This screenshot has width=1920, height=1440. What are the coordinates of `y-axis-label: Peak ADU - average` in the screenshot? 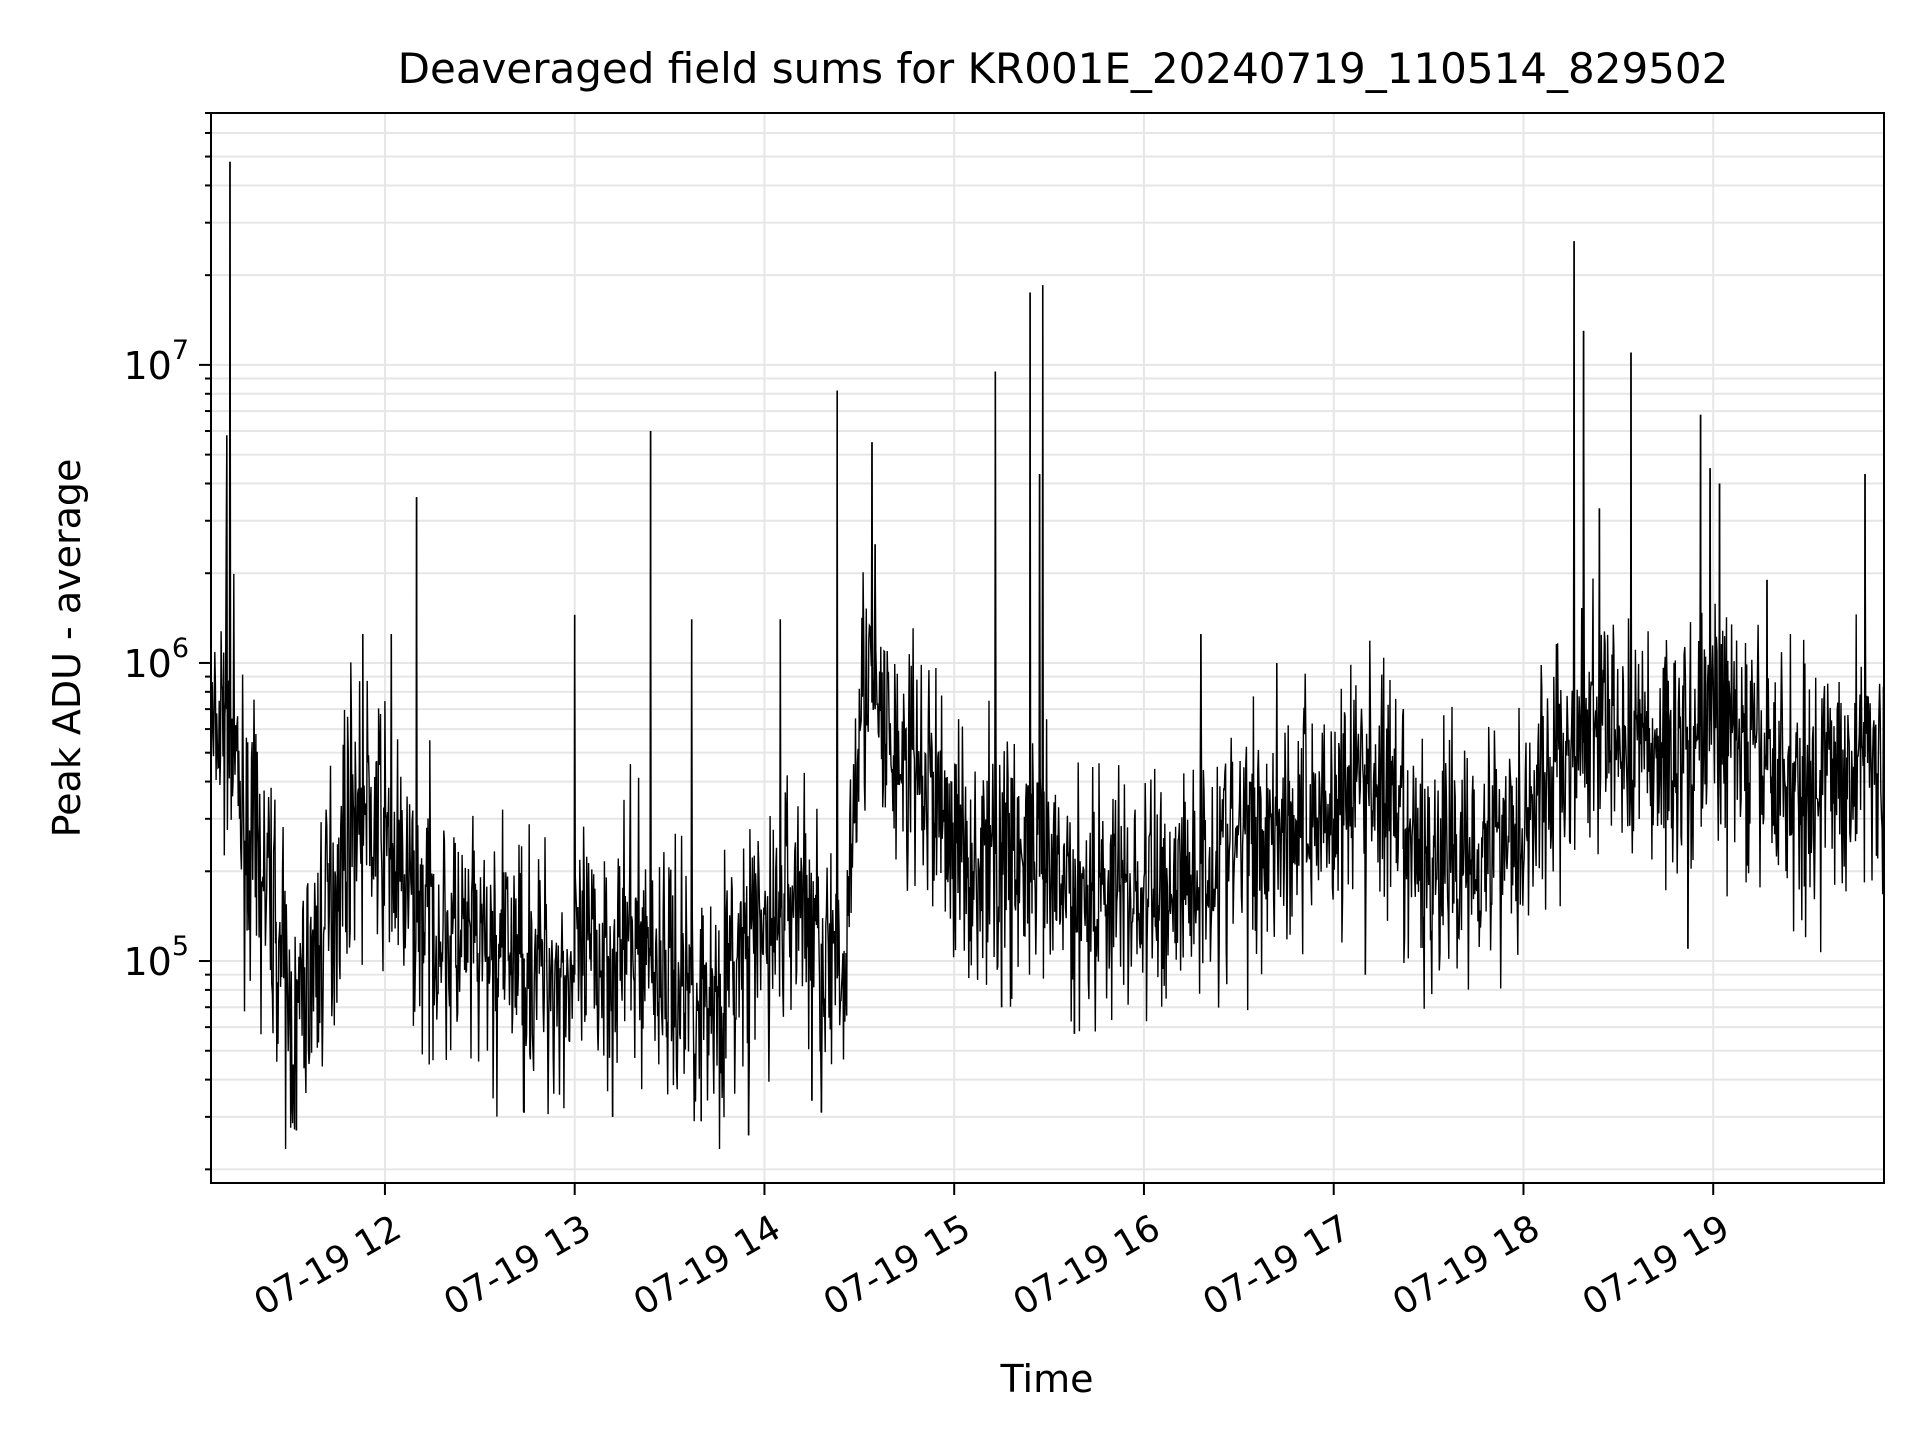 It's located at (67, 648).